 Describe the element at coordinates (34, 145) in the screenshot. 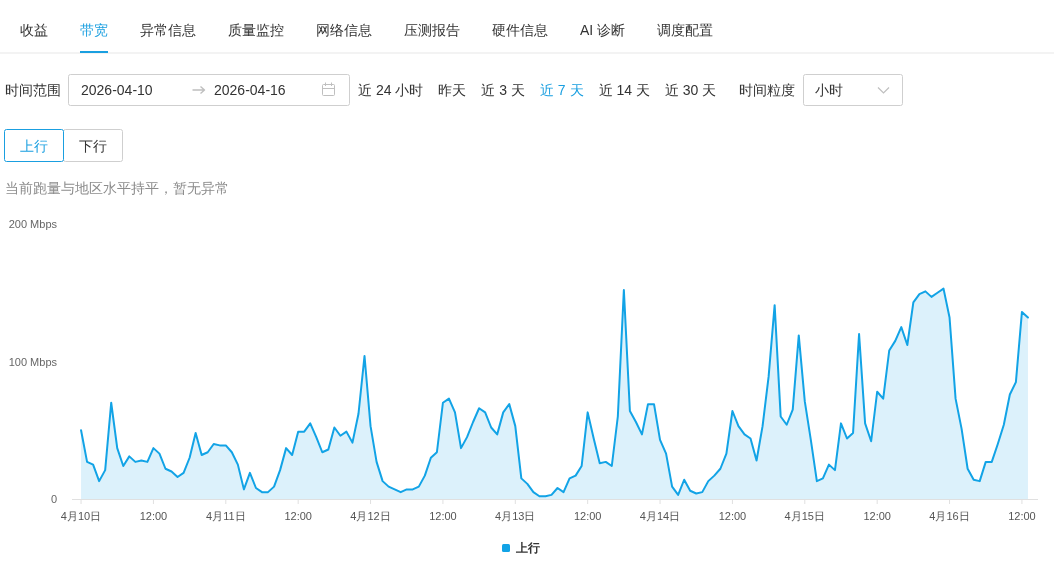

I see `button-selected: 上行` at that location.